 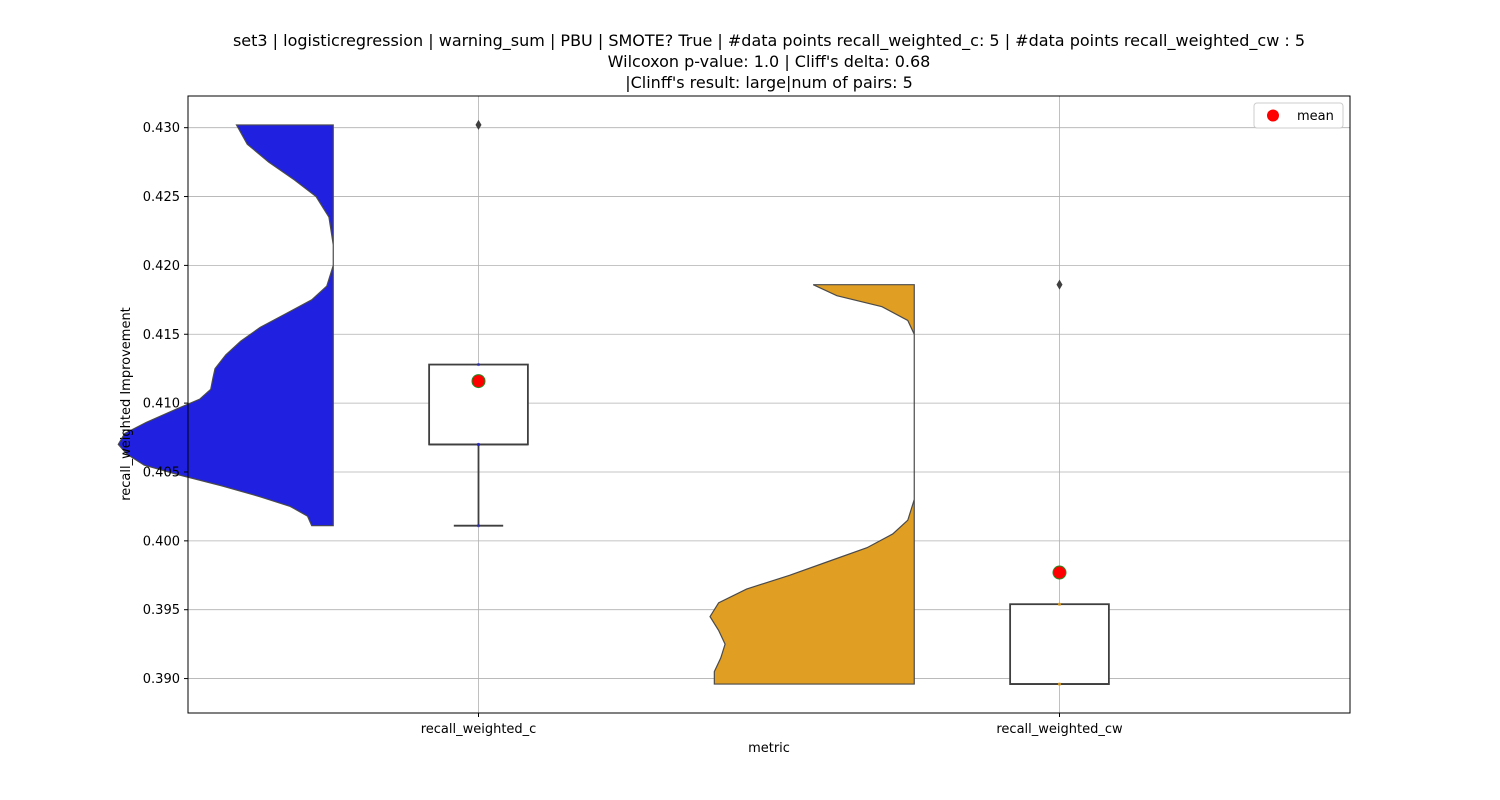 I want to click on x-axis-label: metric, so click(x=769, y=748).